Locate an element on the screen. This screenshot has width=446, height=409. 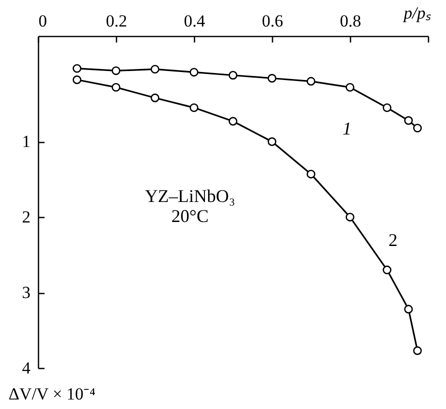
y-tick-label: 1 is located at coordinates (26, 142).